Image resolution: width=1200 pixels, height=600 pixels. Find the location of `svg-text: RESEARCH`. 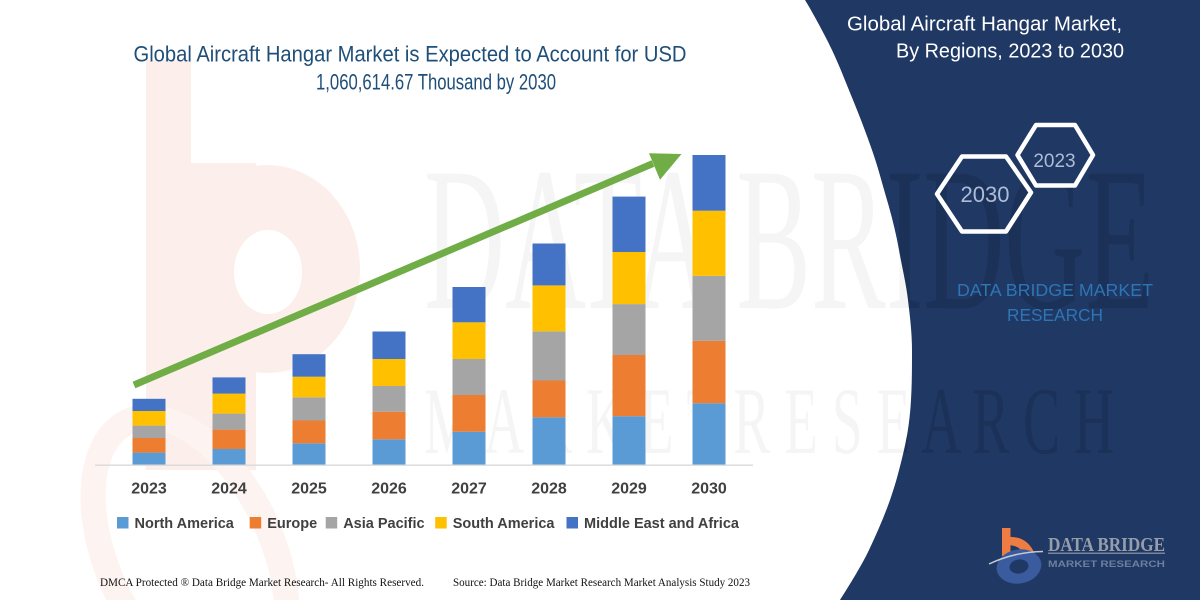

svg-text: RESEARCH is located at coordinates (1055, 315).